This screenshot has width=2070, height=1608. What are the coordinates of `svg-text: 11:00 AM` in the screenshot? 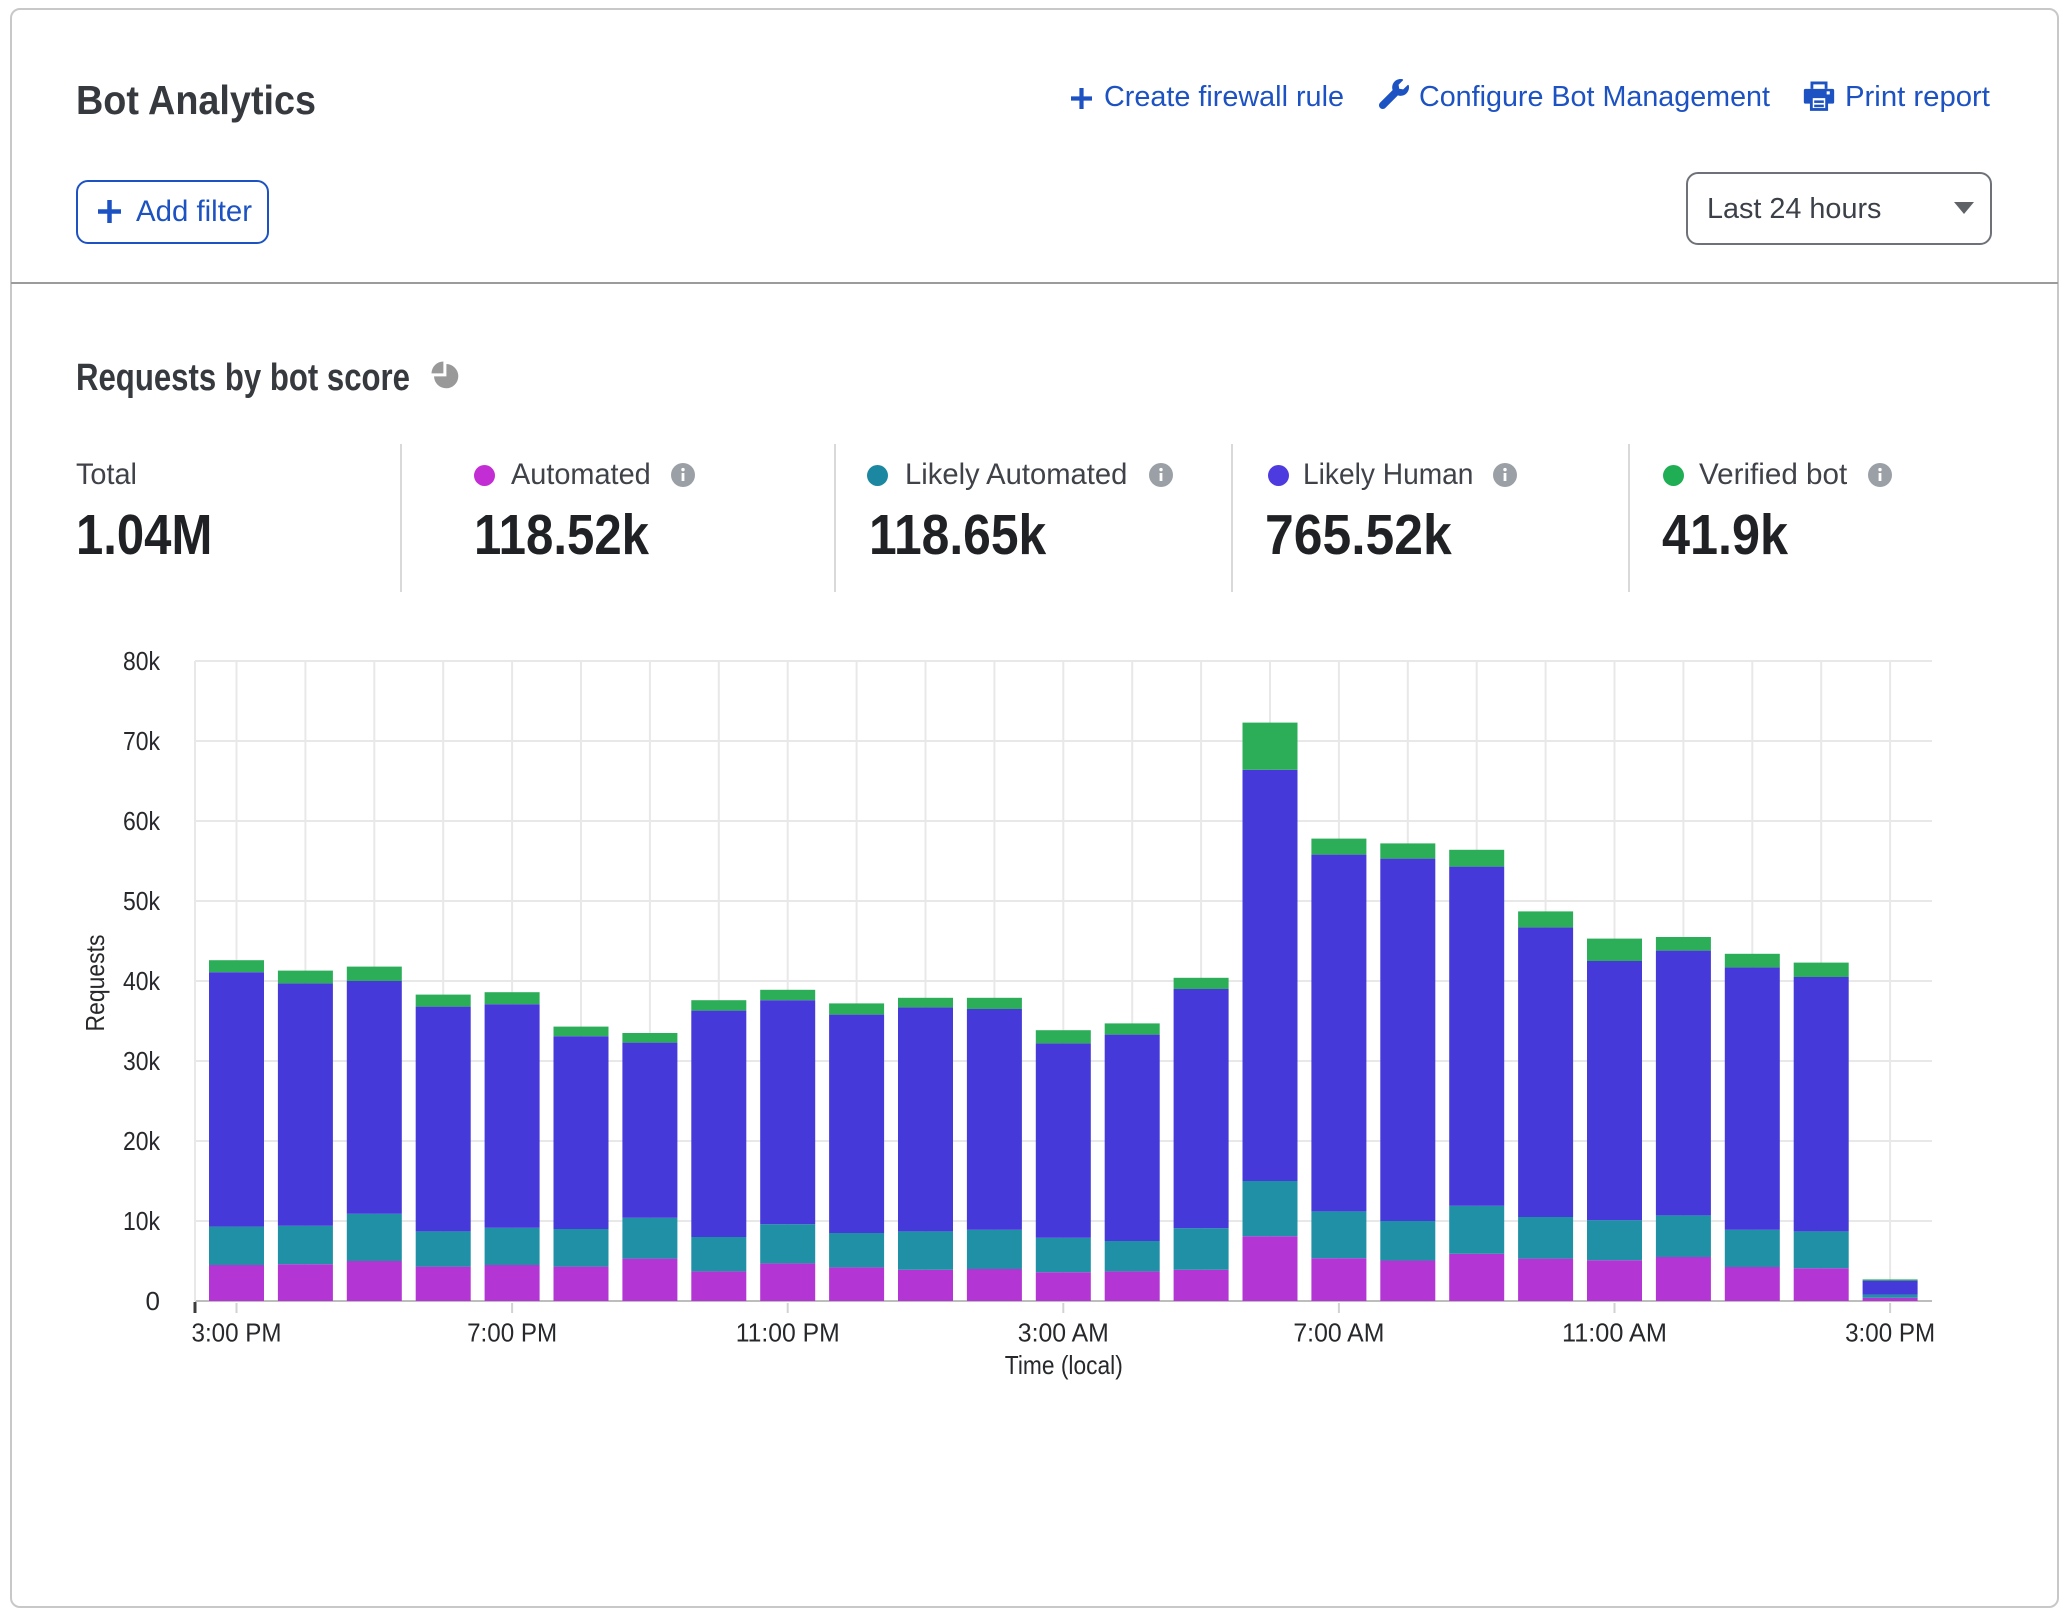 It's located at (1614, 1333).